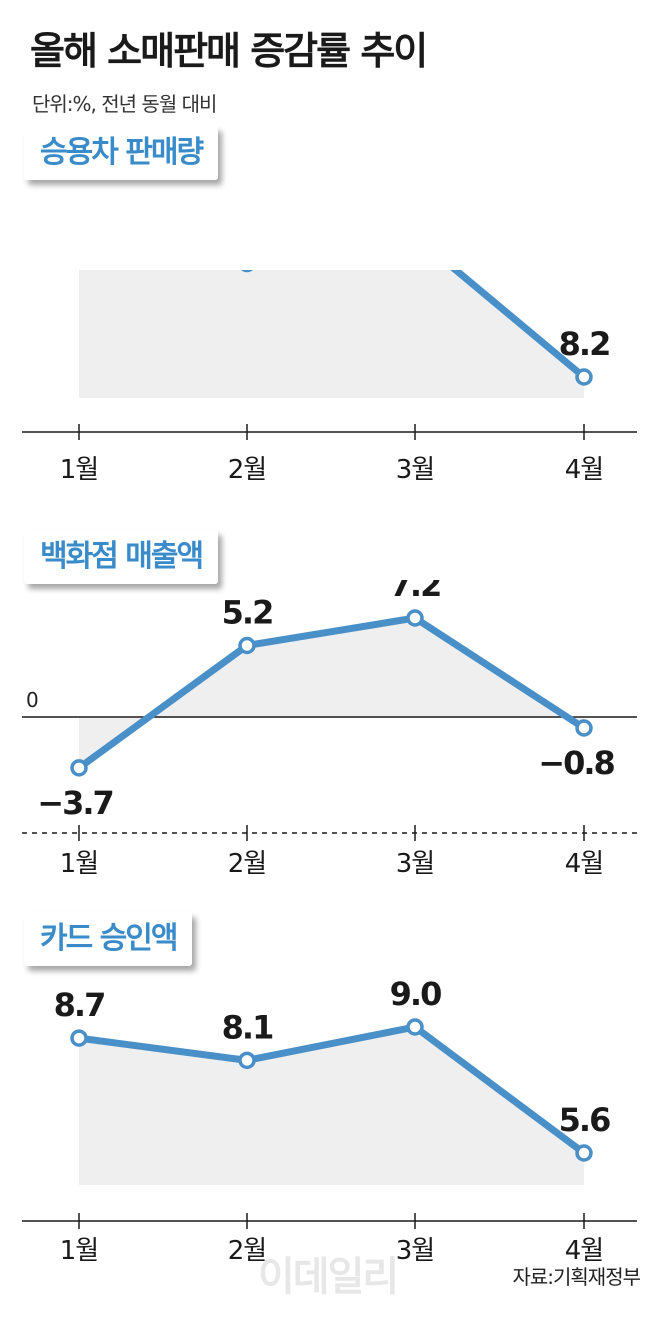  What do you see at coordinates (229, 51) in the screenshot?
I see `chart-title: 올해 소매판매 증감률 추이` at bounding box center [229, 51].